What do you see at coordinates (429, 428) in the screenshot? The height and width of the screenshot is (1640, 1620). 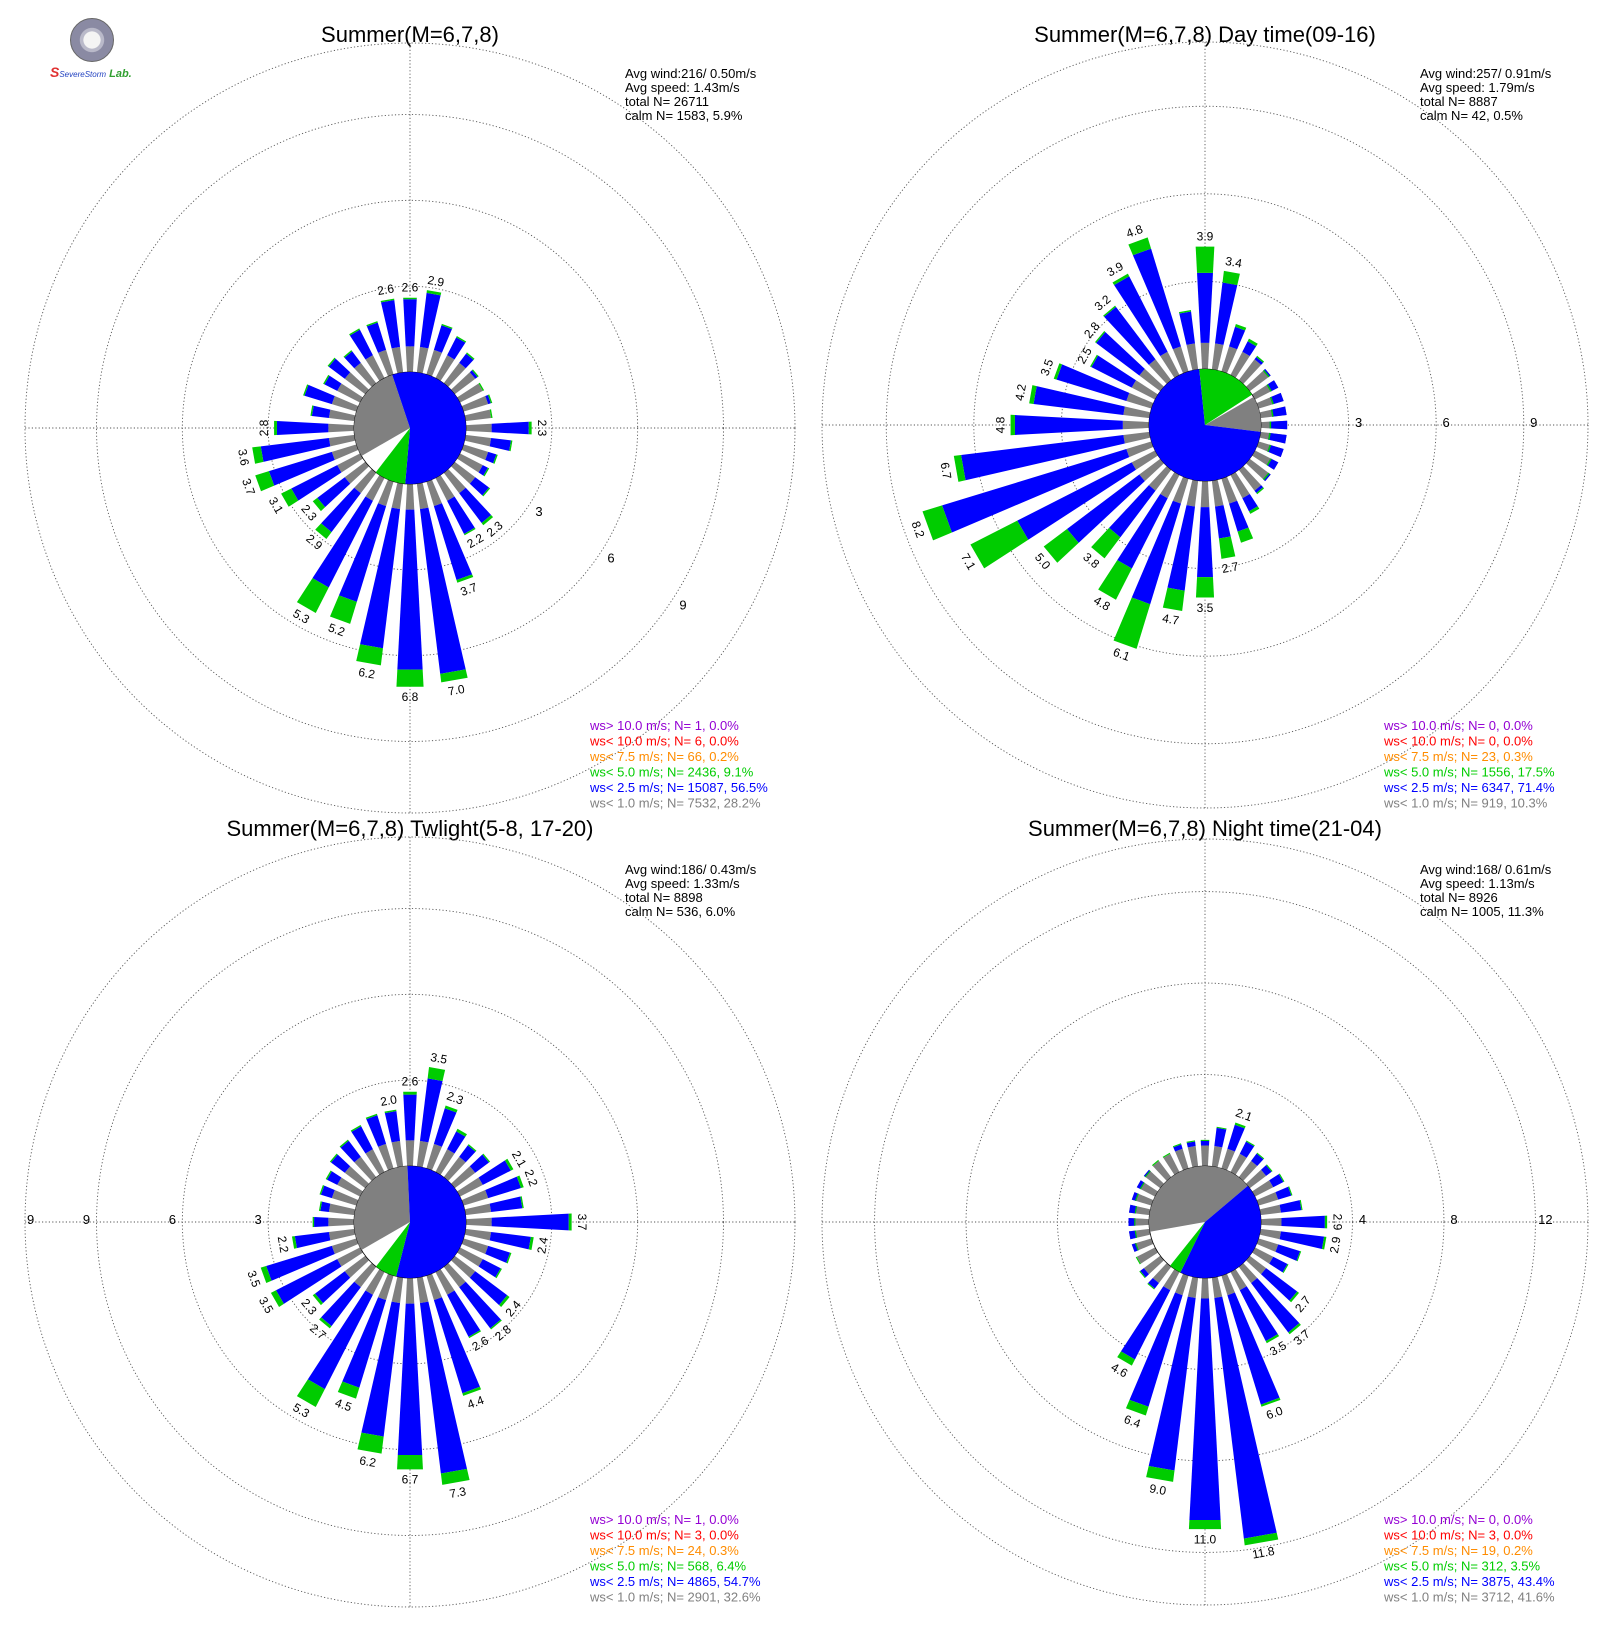 I see `center-bin1-slice` at bounding box center [429, 428].